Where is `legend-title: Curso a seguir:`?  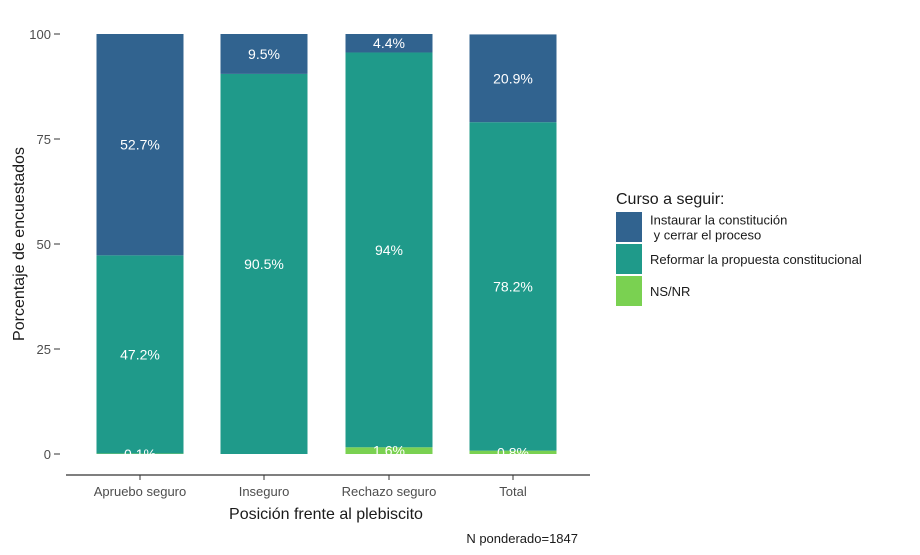
legend-title: Curso a seguir: is located at coordinates (670, 199).